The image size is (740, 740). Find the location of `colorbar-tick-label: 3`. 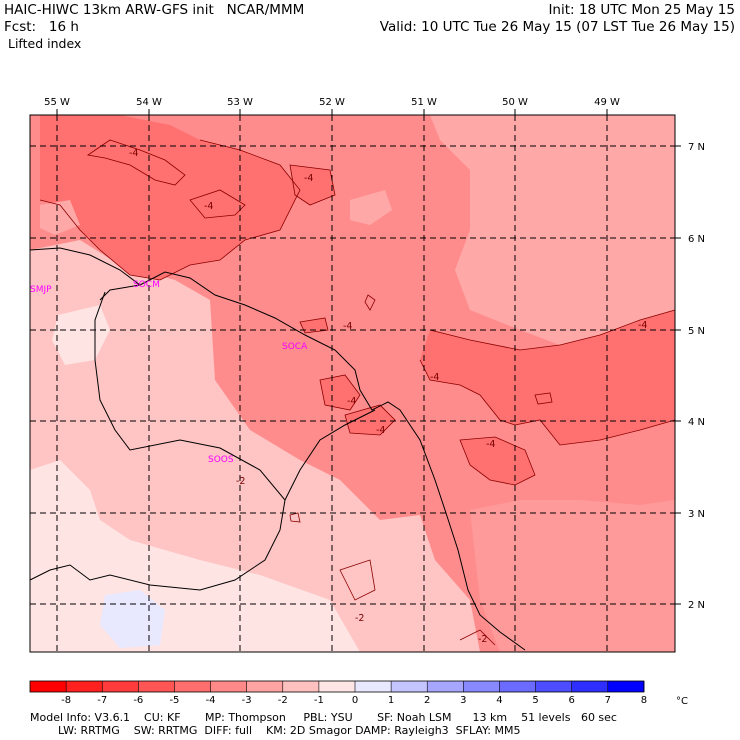

colorbar-tick-label: 3 is located at coordinates (463, 700).